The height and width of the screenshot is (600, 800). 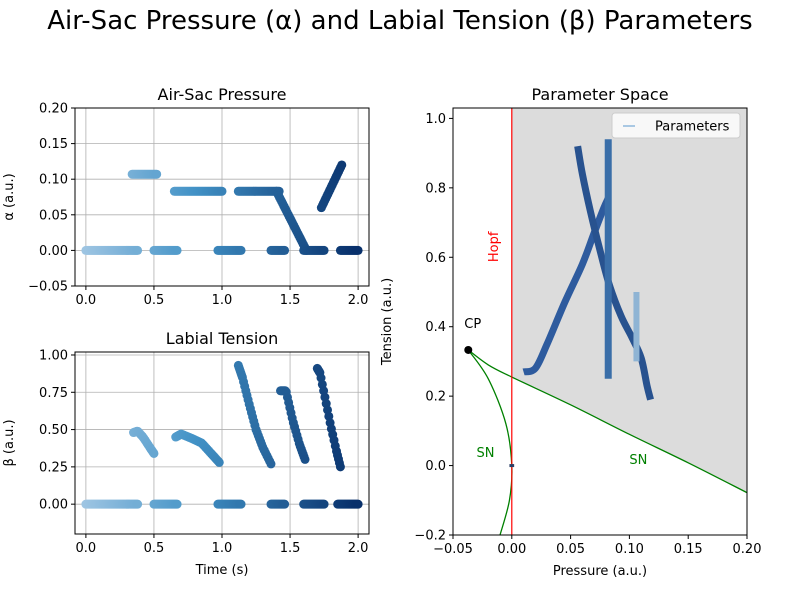 I want to click on y-tick-label: 0.15, so click(x=53, y=144).